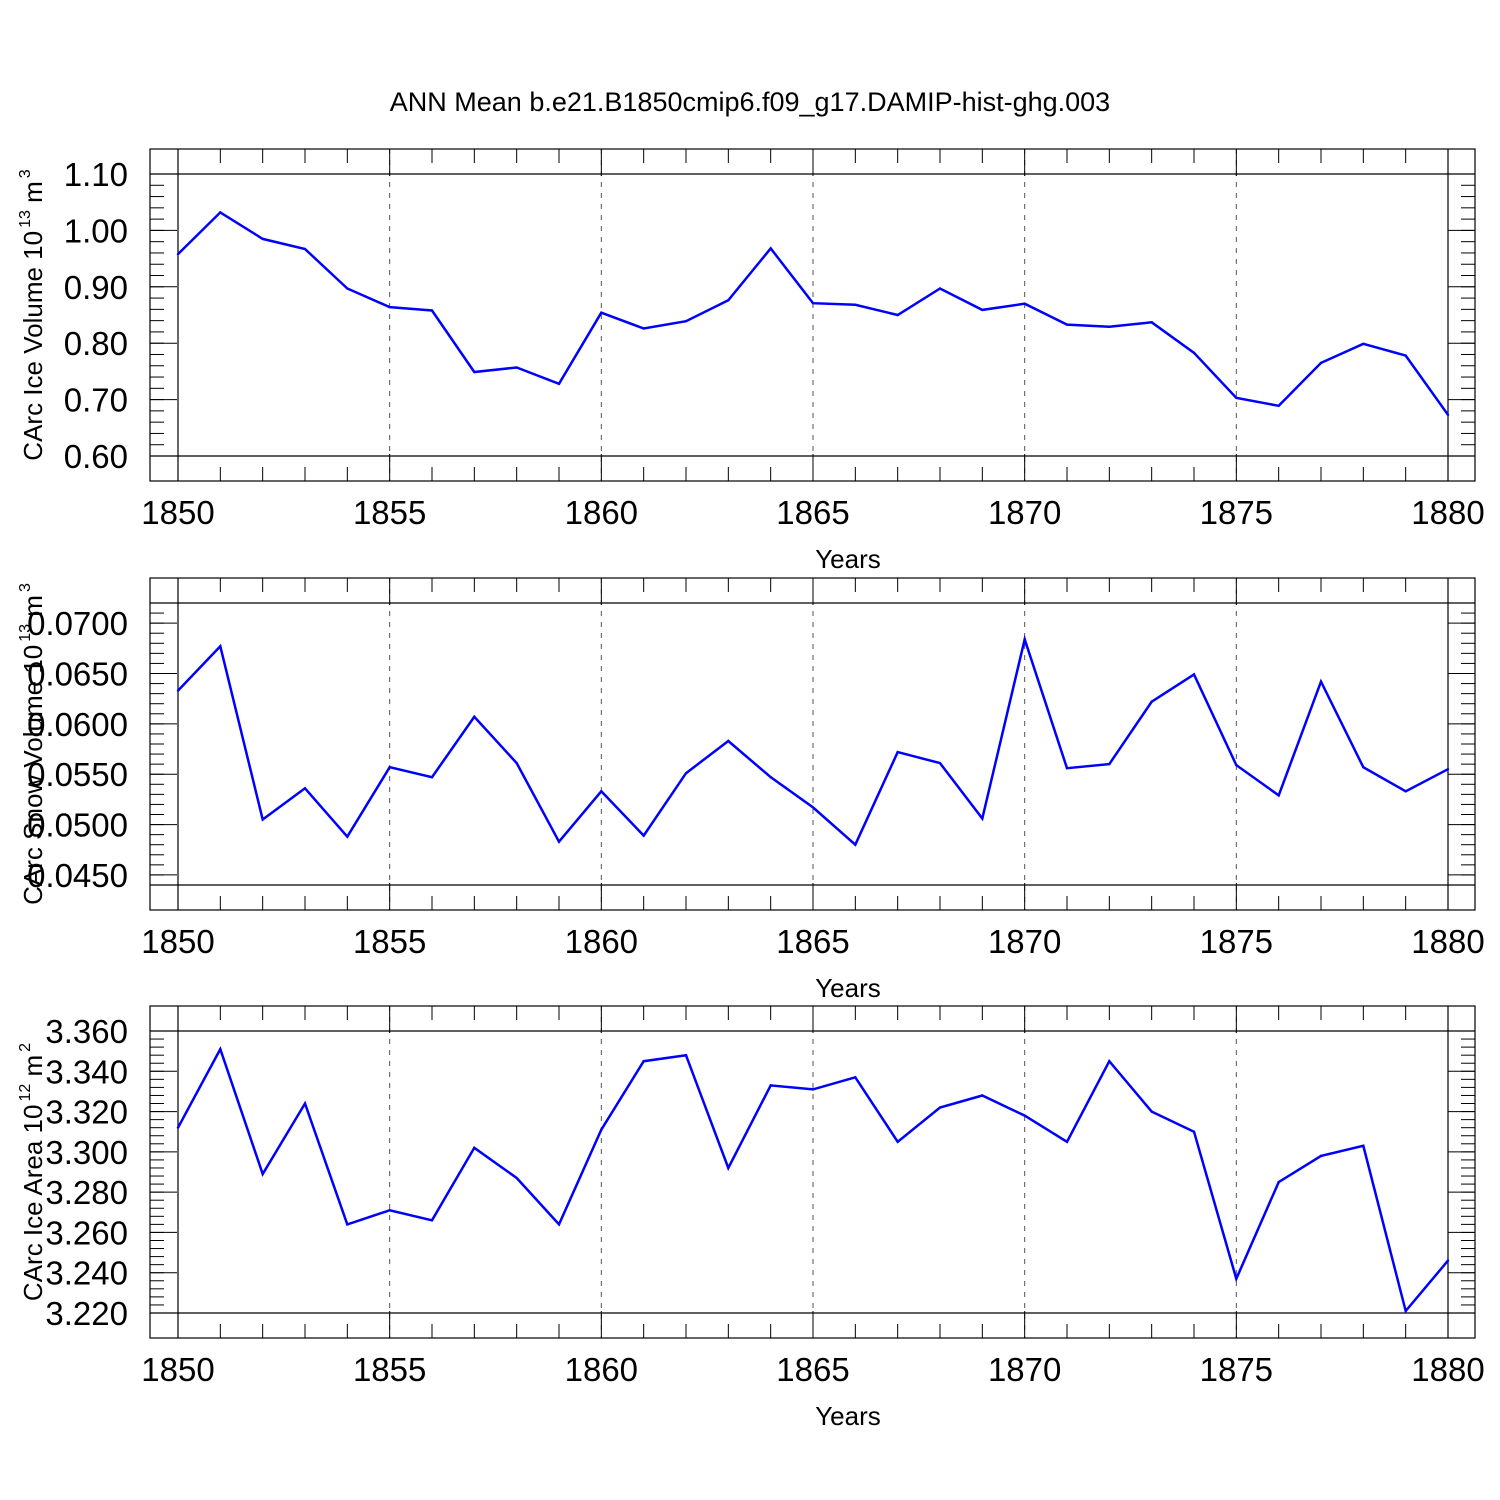 This screenshot has height=1500, width=1500. Describe the element at coordinates (86, 1313) in the screenshot. I see `y-tick-label: 3.220` at that location.